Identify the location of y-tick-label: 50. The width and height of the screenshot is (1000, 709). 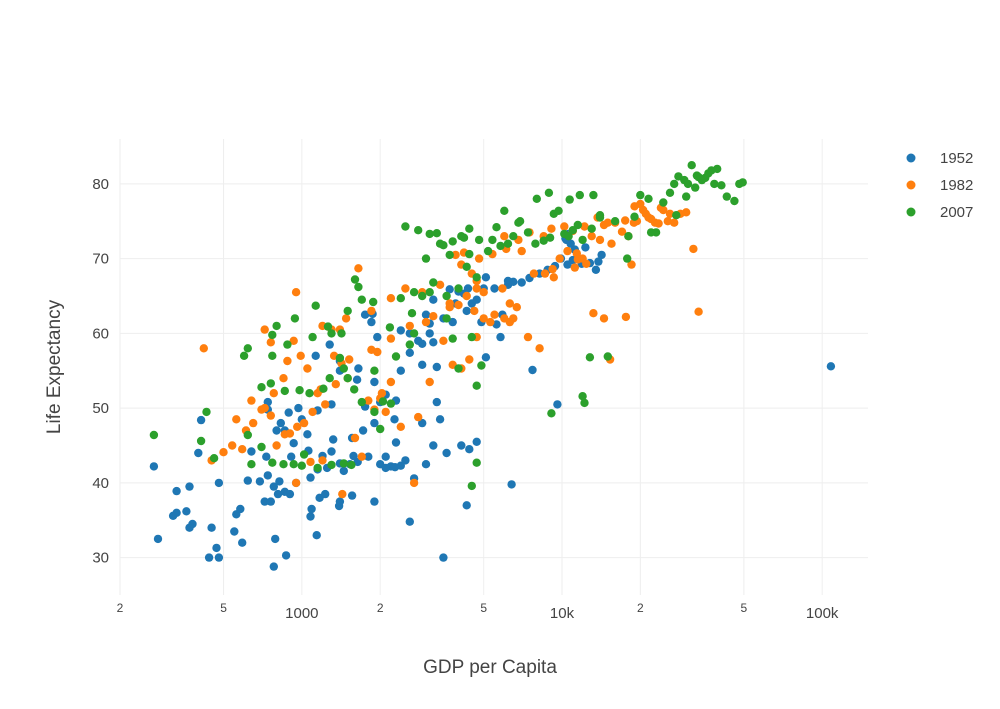
(100, 408).